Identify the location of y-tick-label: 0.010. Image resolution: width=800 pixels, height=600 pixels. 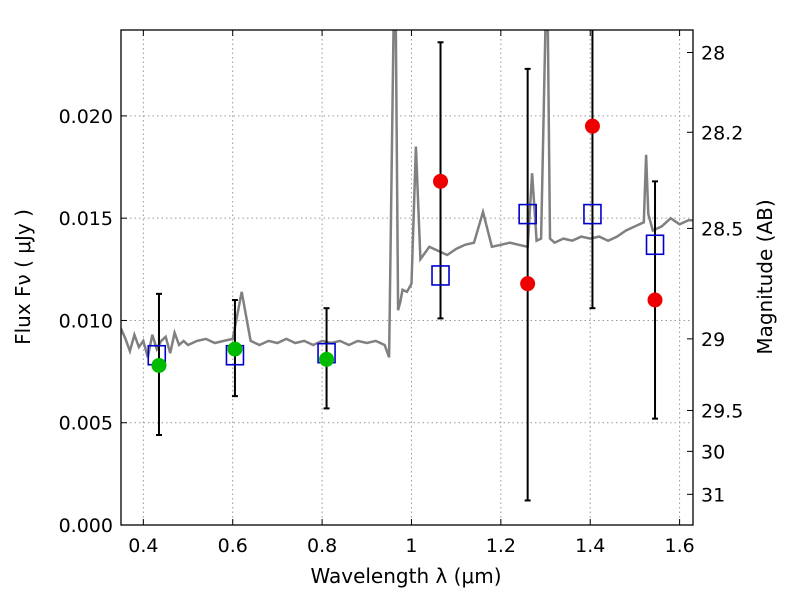
(86, 321).